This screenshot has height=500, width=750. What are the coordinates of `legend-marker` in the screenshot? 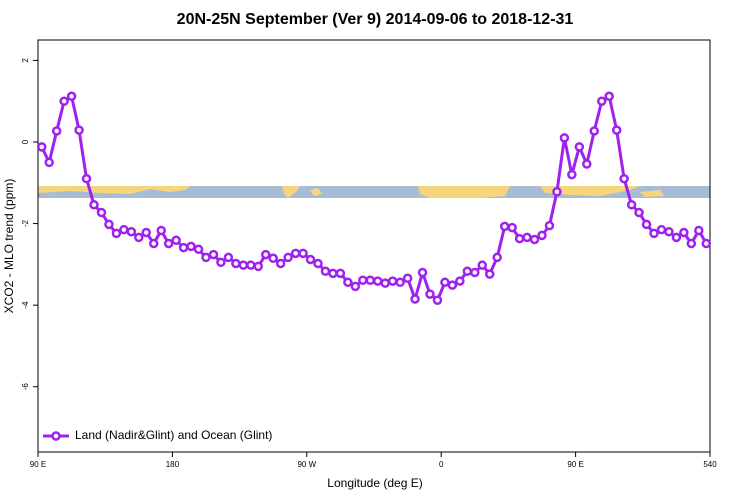 It's located at (56, 436).